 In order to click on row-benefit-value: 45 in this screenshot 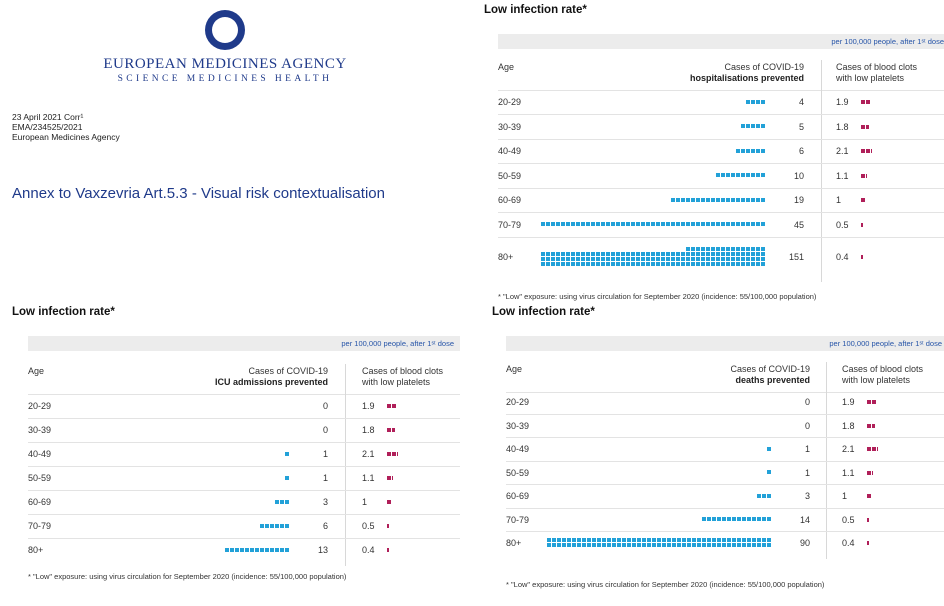, I will do `click(798, 224)`.